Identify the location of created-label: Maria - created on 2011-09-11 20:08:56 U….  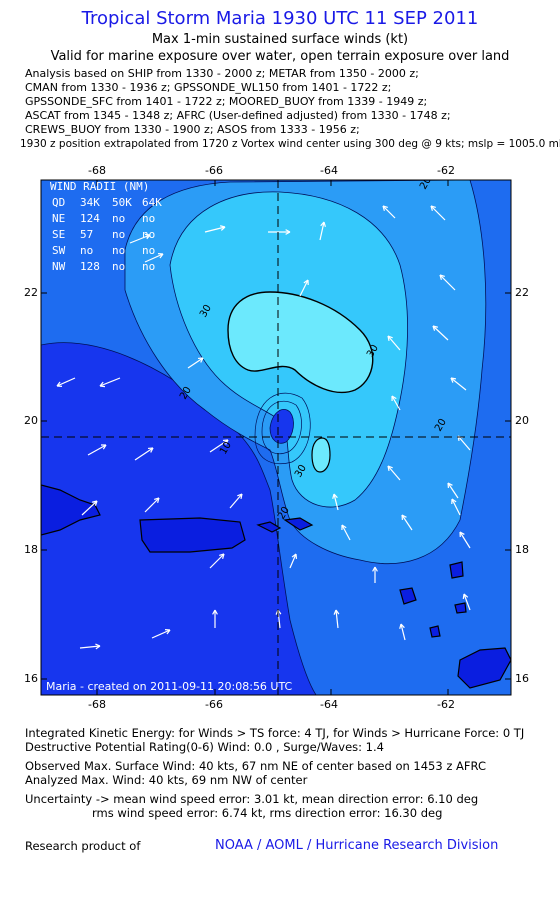
(169, 686).